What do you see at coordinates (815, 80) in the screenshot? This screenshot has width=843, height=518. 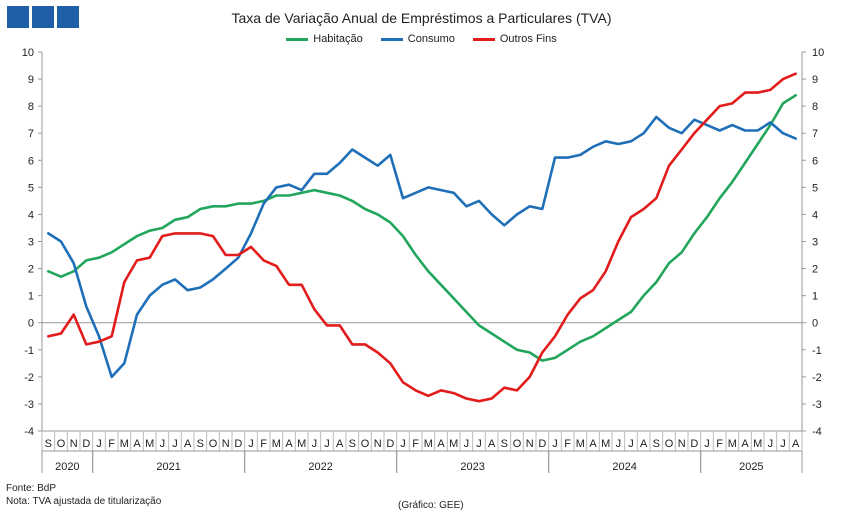 I see `y-tick-label-right: 9` at bounding box center [815, 80].